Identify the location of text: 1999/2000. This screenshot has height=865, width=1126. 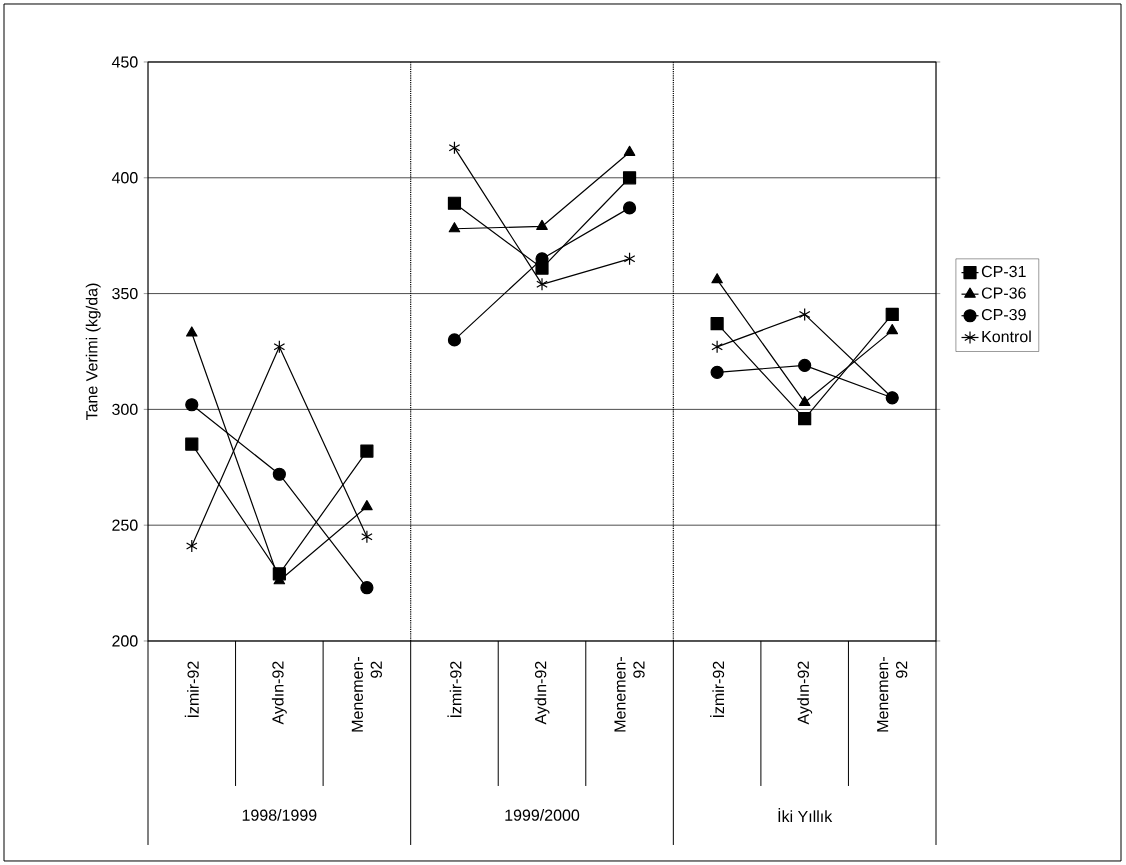
(542, 815).